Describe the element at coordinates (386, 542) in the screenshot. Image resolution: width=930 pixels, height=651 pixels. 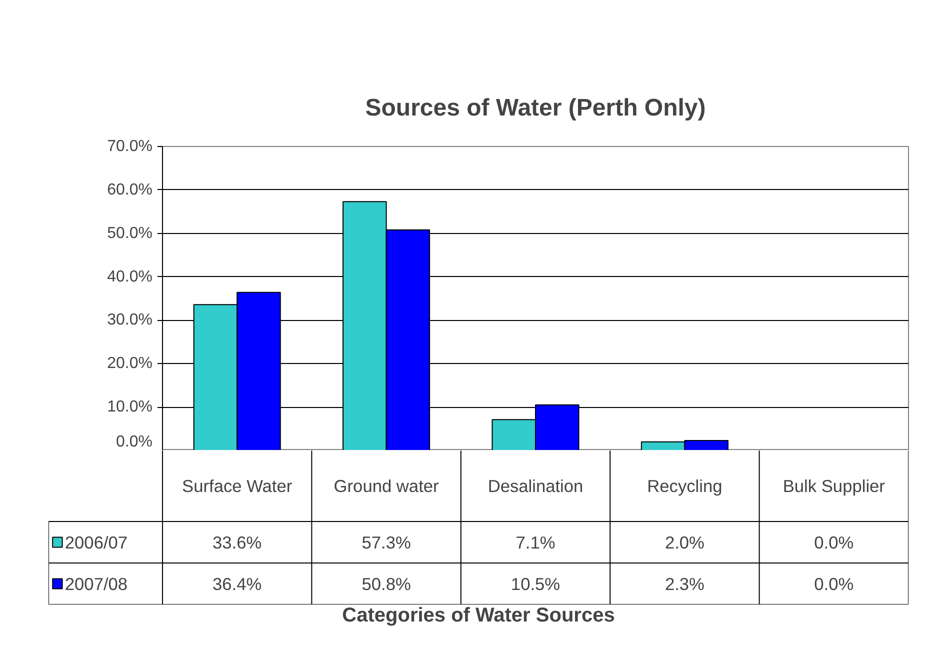
I see `data-label: 57.3%` at that location.